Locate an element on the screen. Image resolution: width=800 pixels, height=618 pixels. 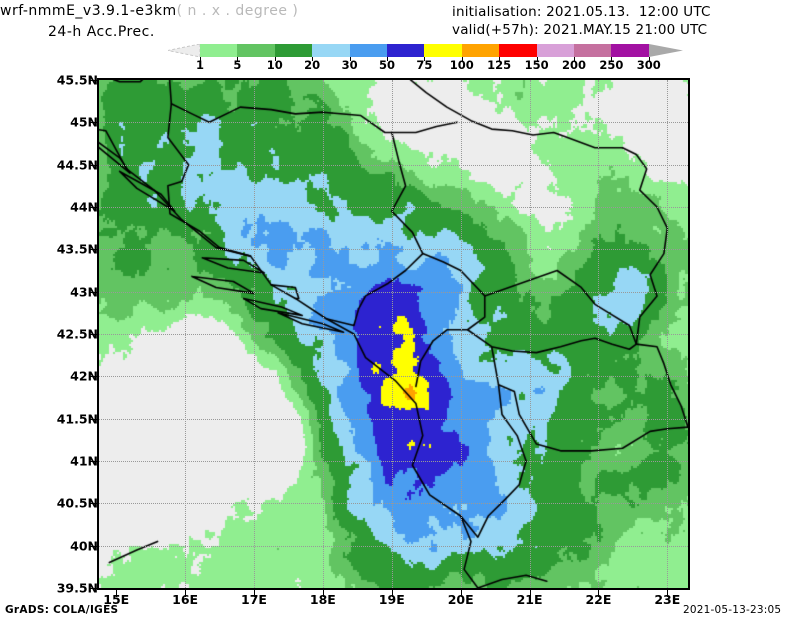
y-axis-label-41.5N: 41.5N is located at coordinates (77, 419).